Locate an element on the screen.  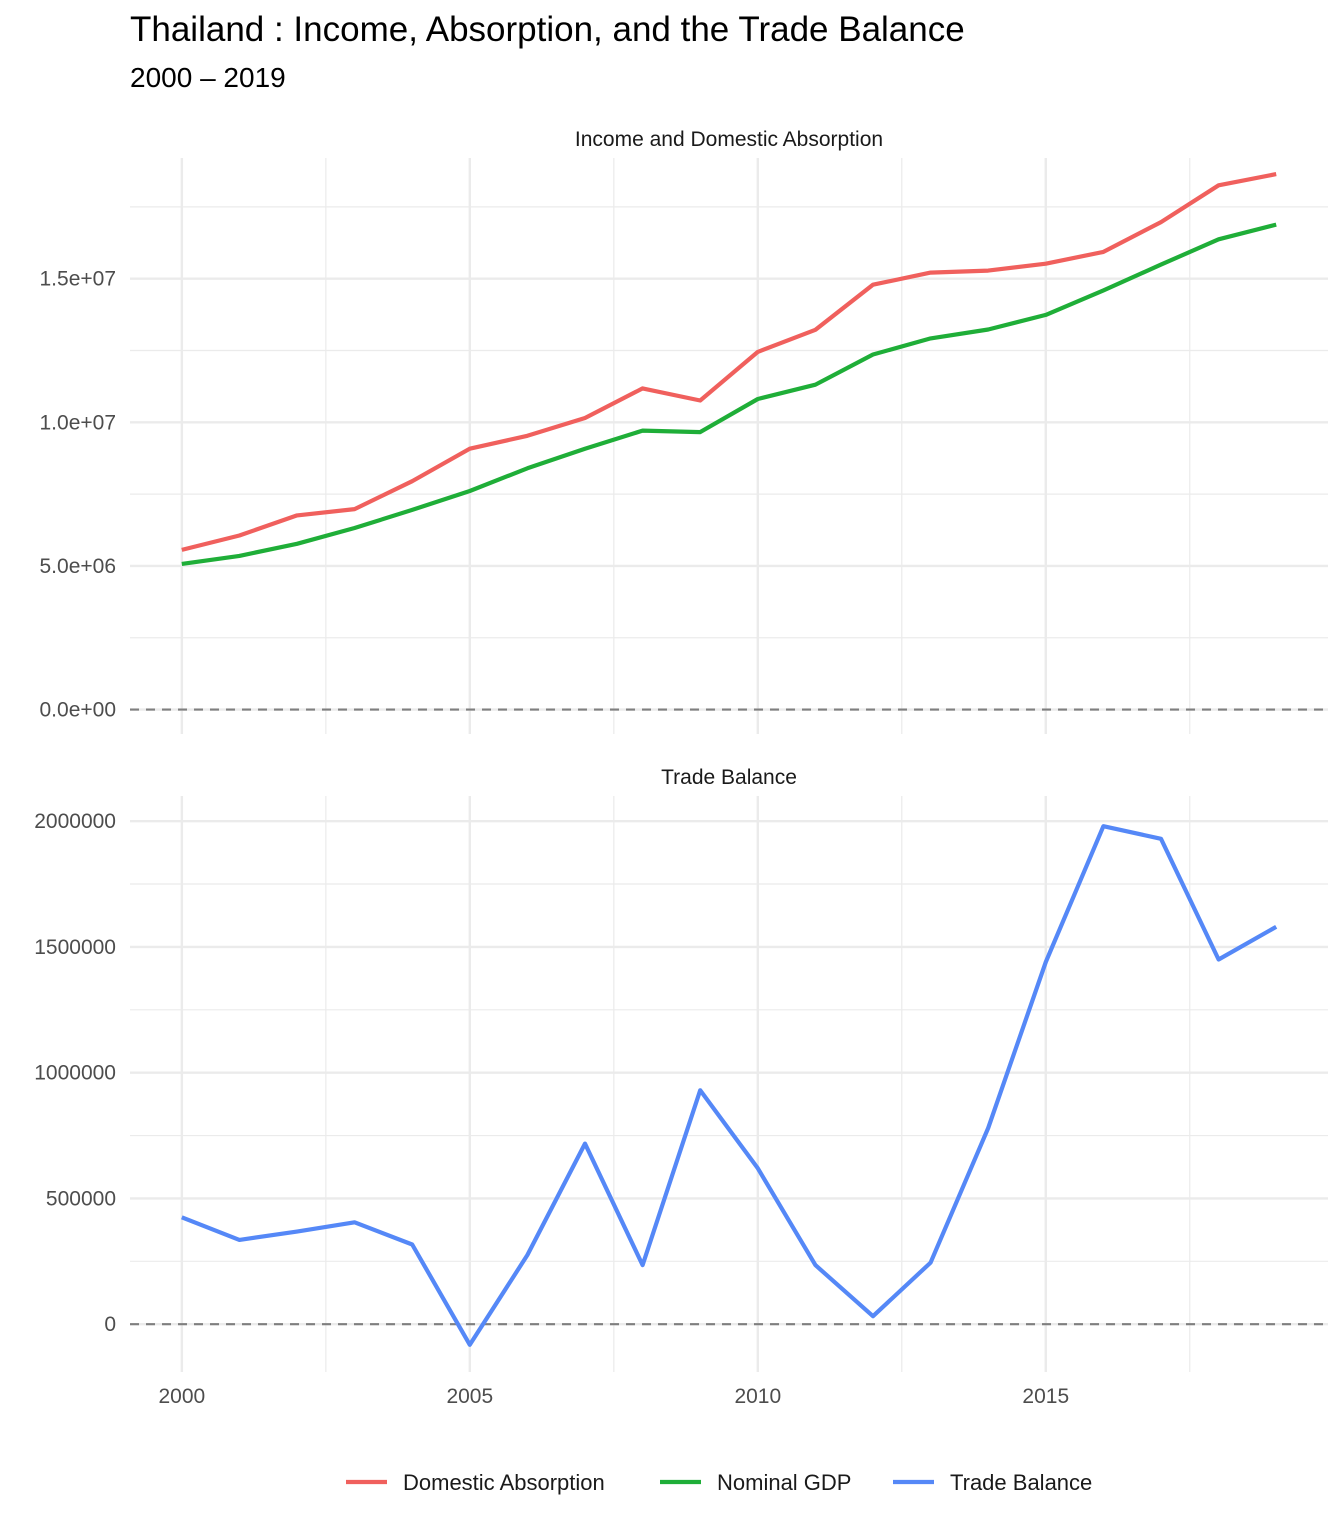
y-axis-bottom: 0 500000 1000000 1500000 2000000 is located at coordinates (75, 1073).